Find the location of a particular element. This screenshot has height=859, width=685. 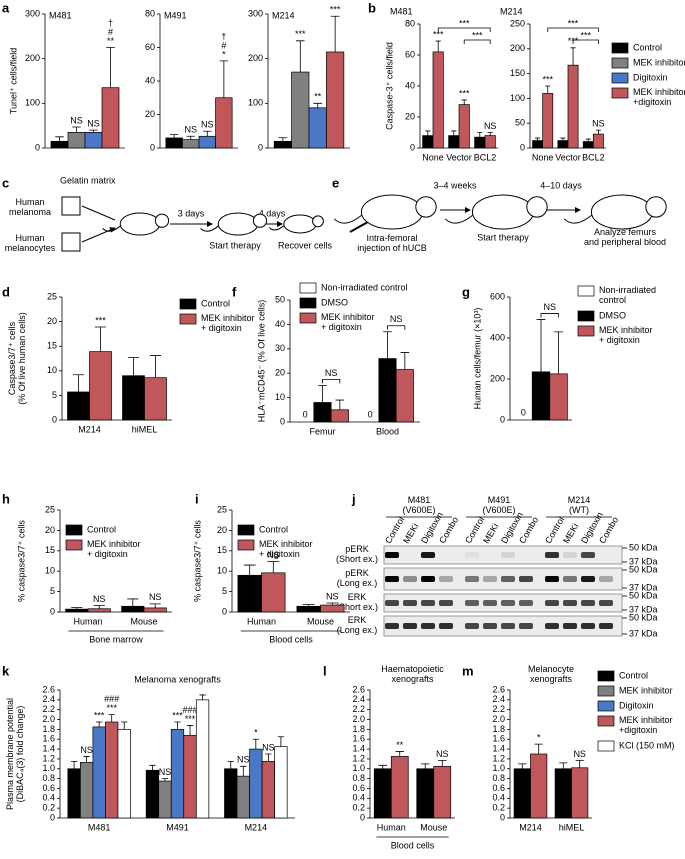

y-axis-label: % caspase3/7⁺ cells is located at coordinates (21, 561).